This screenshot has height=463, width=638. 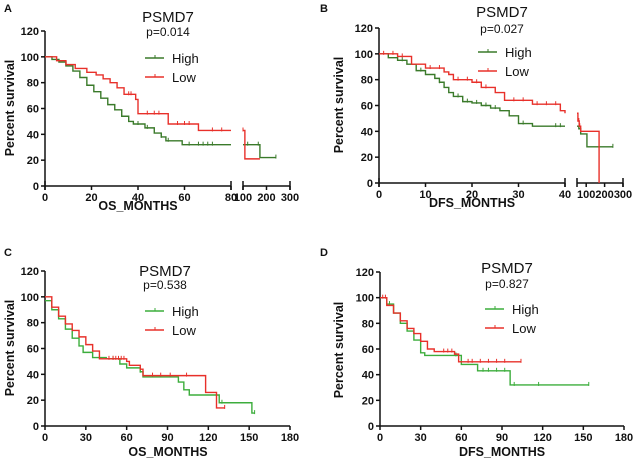 I want to click on x-tick-label: 120, so click(x=208, y=438).